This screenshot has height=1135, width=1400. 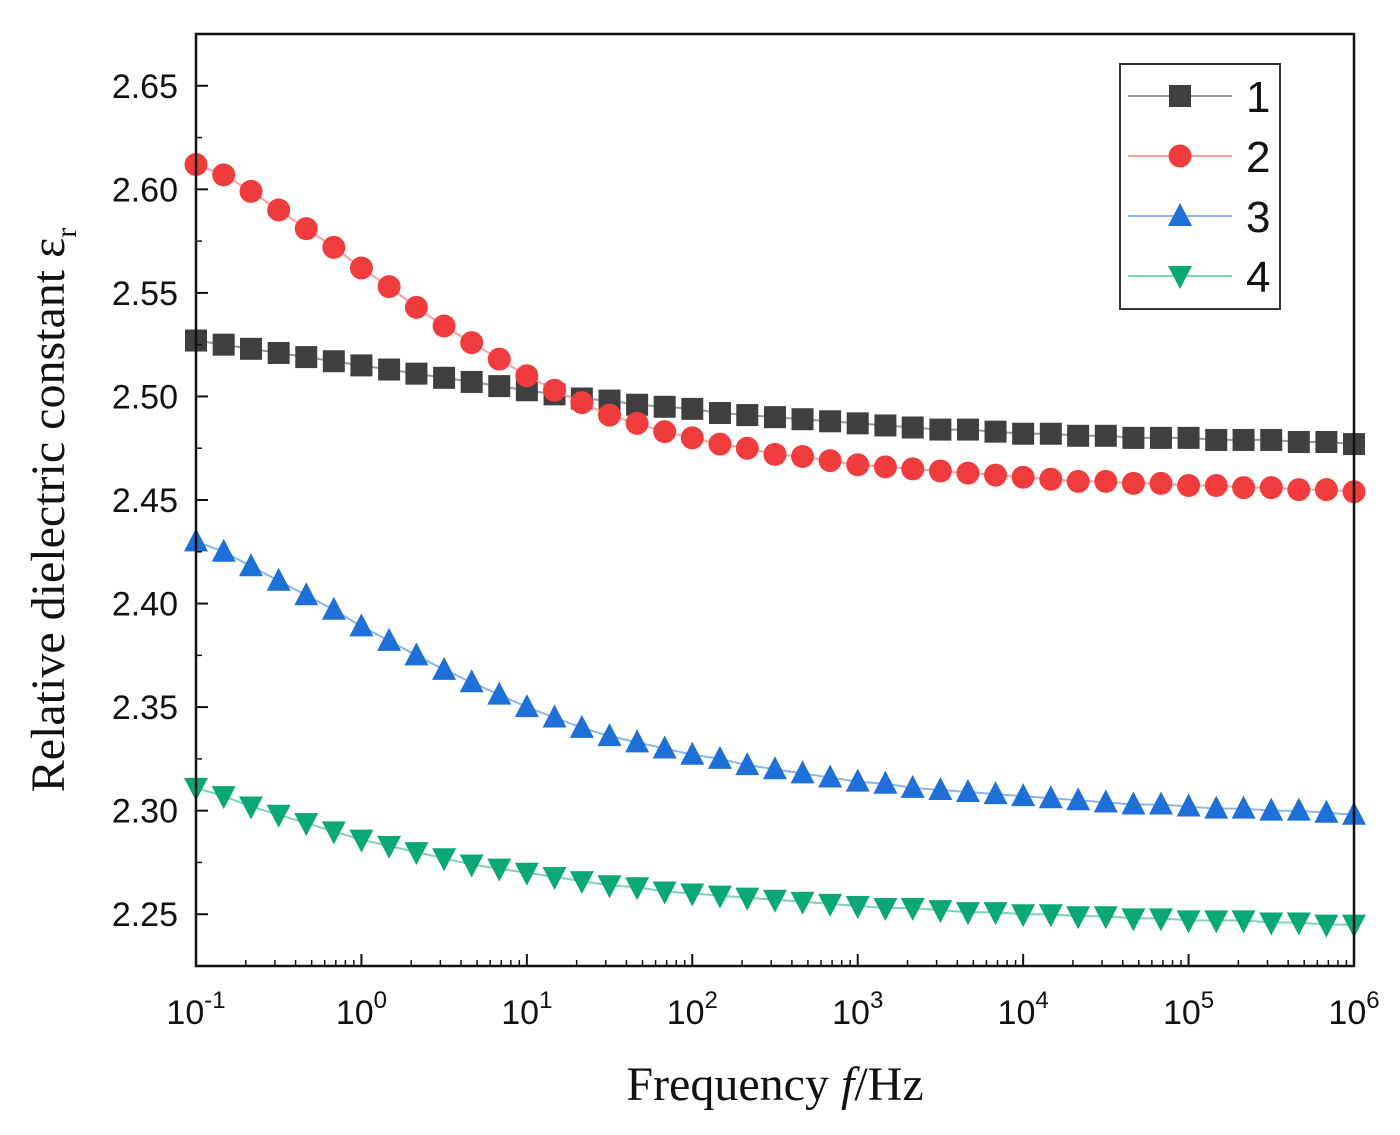 What do you see at coordinates (145, 397) in the screenshot?
I see `y-tick-label: 2.50` at bounding box center [145, 397].